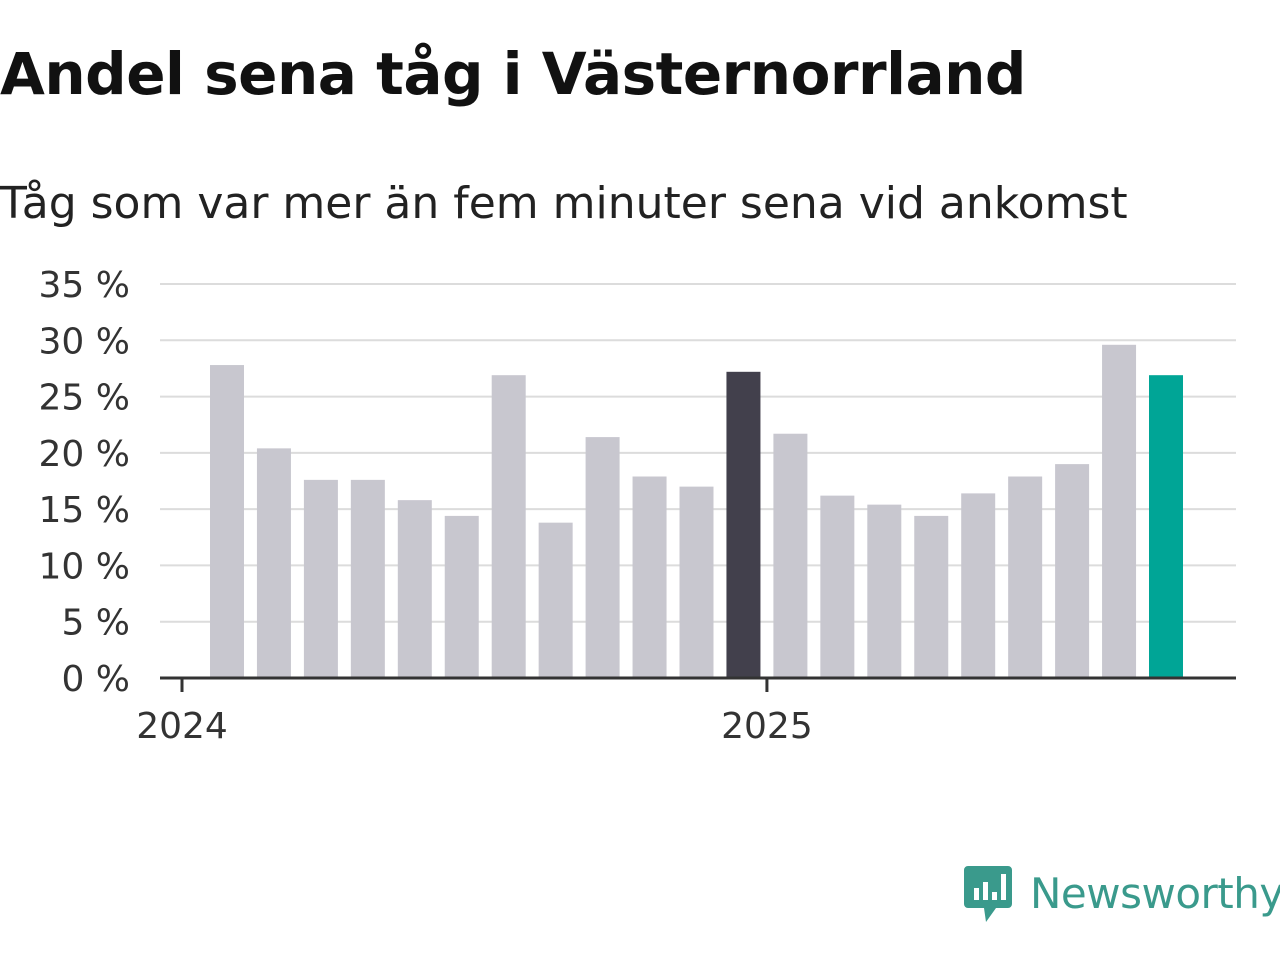 This screenshot has width=1280, height=960. What do you see at coordinates (84, 285) in the screenshot?
I see `y-tick-label: 35 %` at bounding box center [84, 285].